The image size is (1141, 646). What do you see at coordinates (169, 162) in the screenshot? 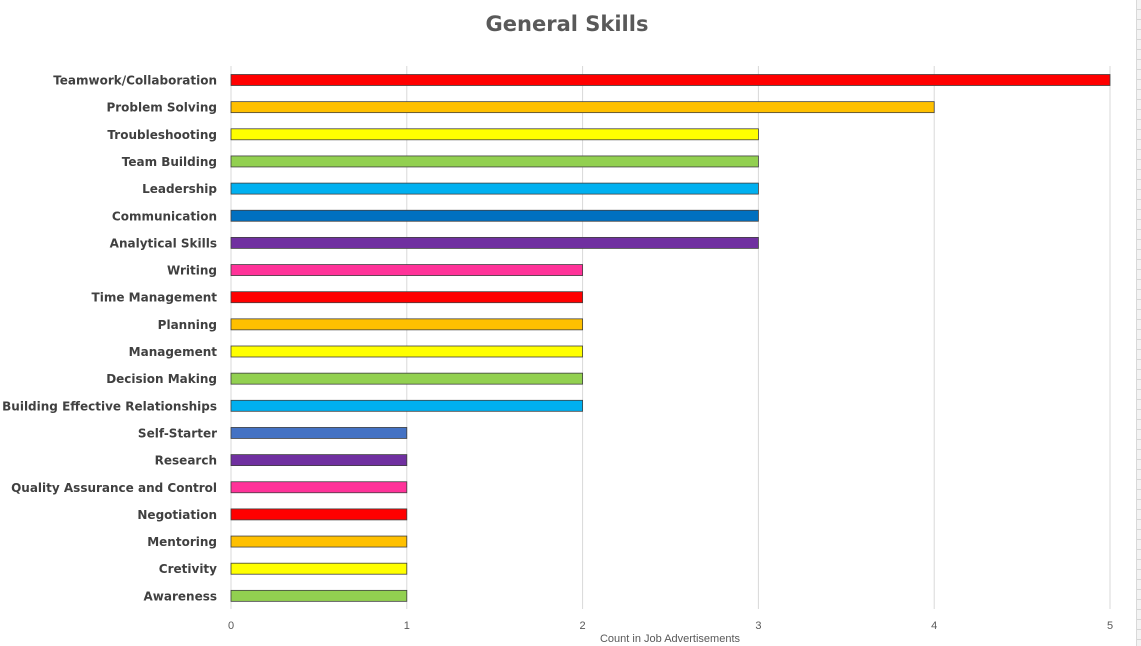
I see `category-label: Team Building` at bounding box center [169, 162].